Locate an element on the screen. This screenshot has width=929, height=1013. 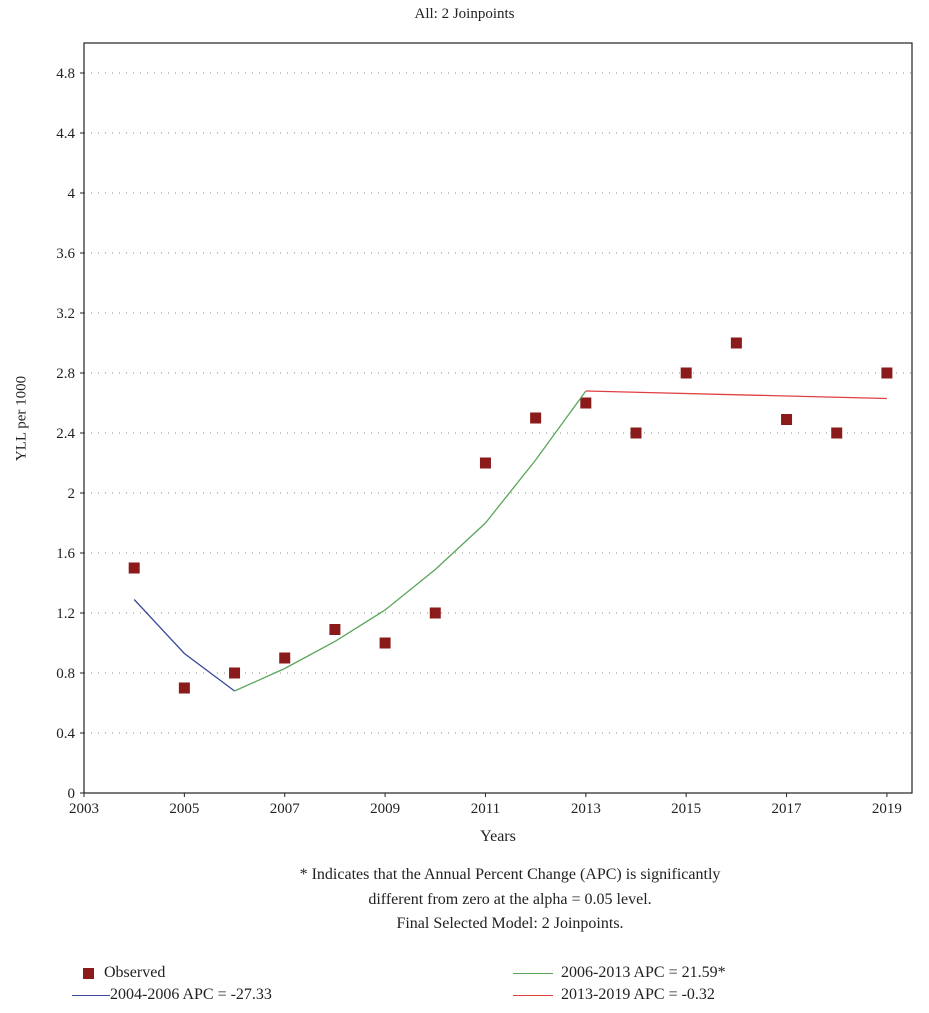
legend-segment-3-line is located at coordinates (533, 995).